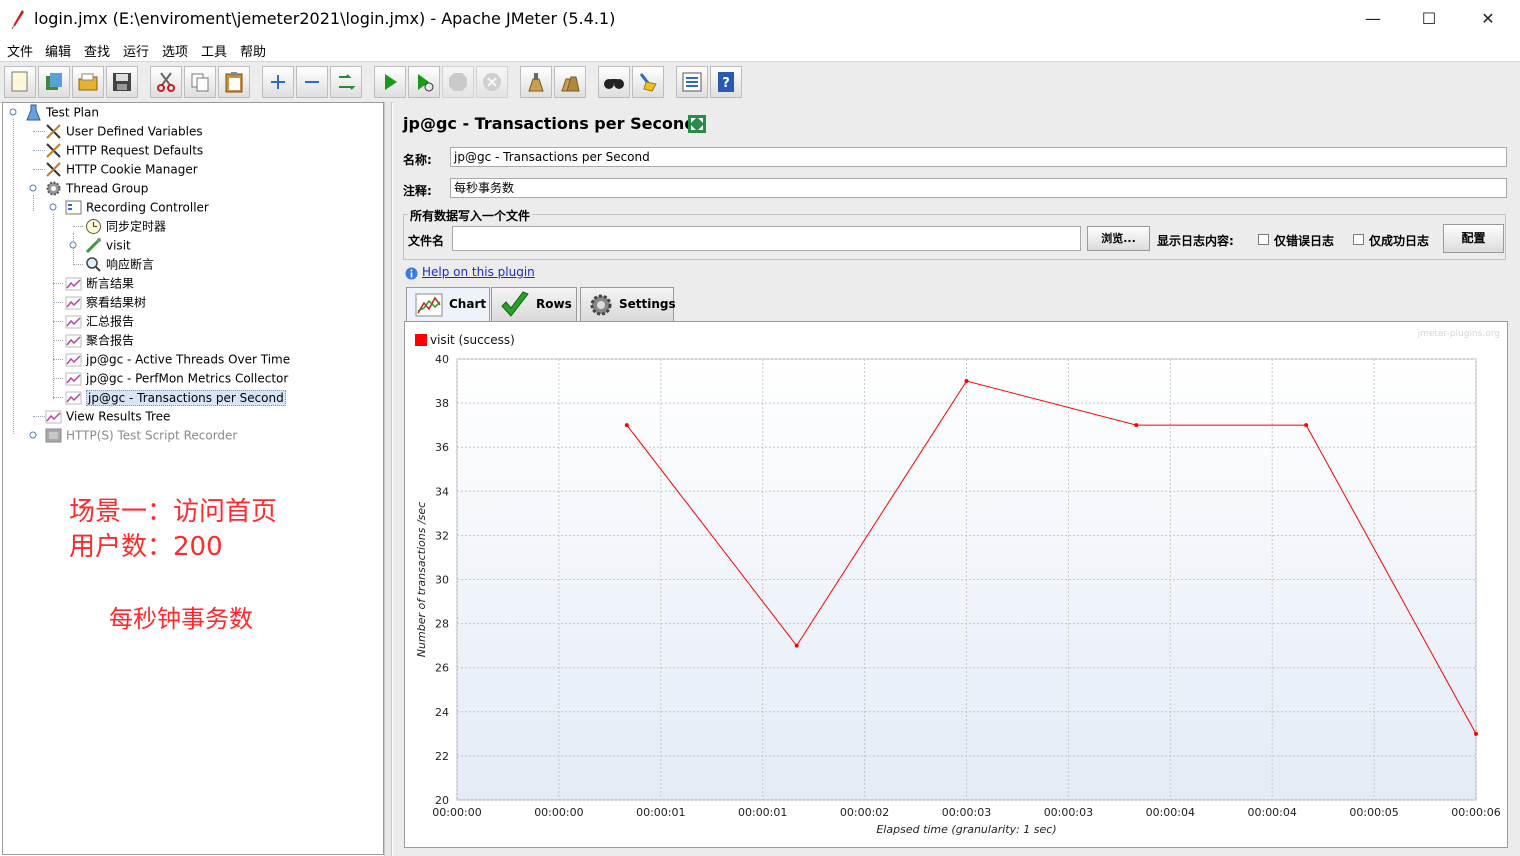 The width and height of the screenshot is (1520, 856). I want to click on maximize-button: ☐, so click(1429, 18).